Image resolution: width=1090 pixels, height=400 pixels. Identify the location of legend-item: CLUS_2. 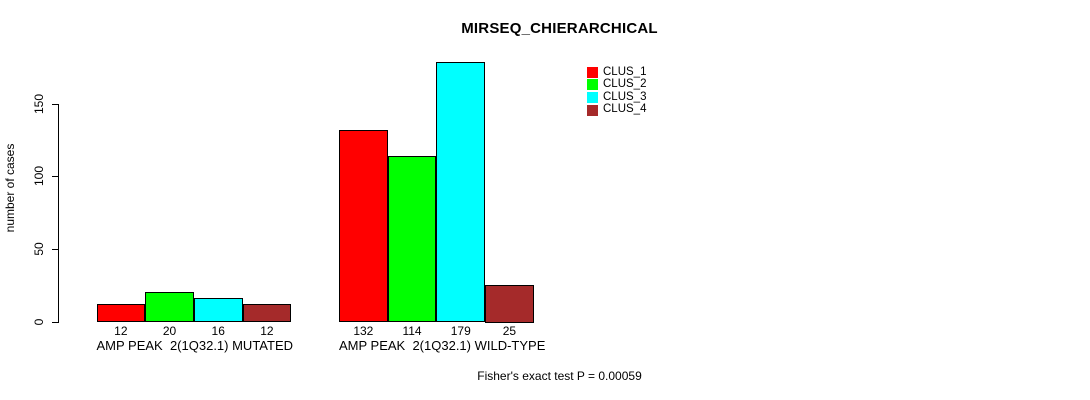
(616, 85).